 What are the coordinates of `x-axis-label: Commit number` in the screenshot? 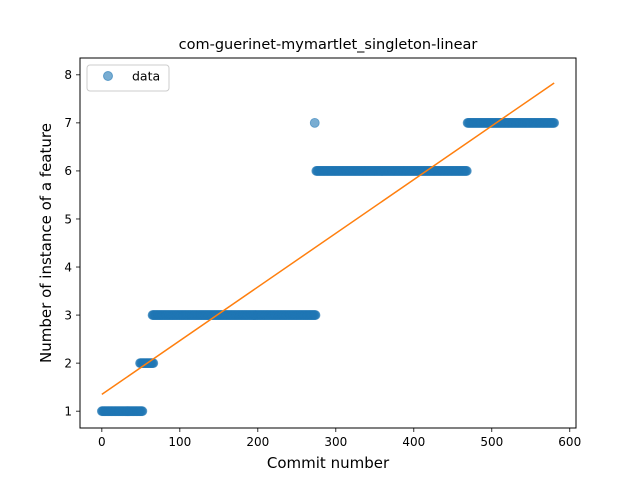 It's located at (328, 463).